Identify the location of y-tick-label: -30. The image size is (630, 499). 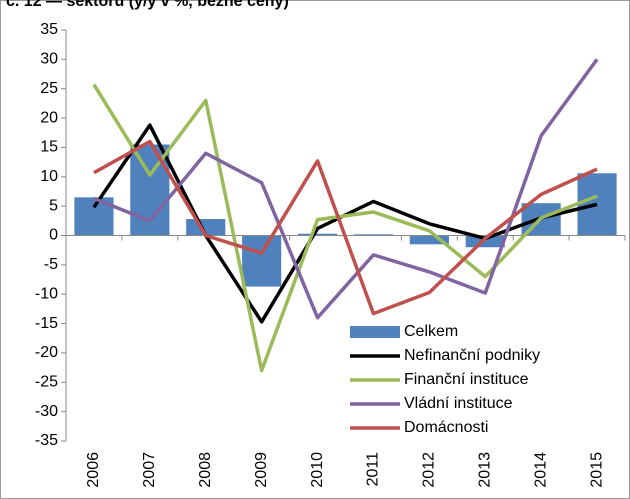
(46, 411).